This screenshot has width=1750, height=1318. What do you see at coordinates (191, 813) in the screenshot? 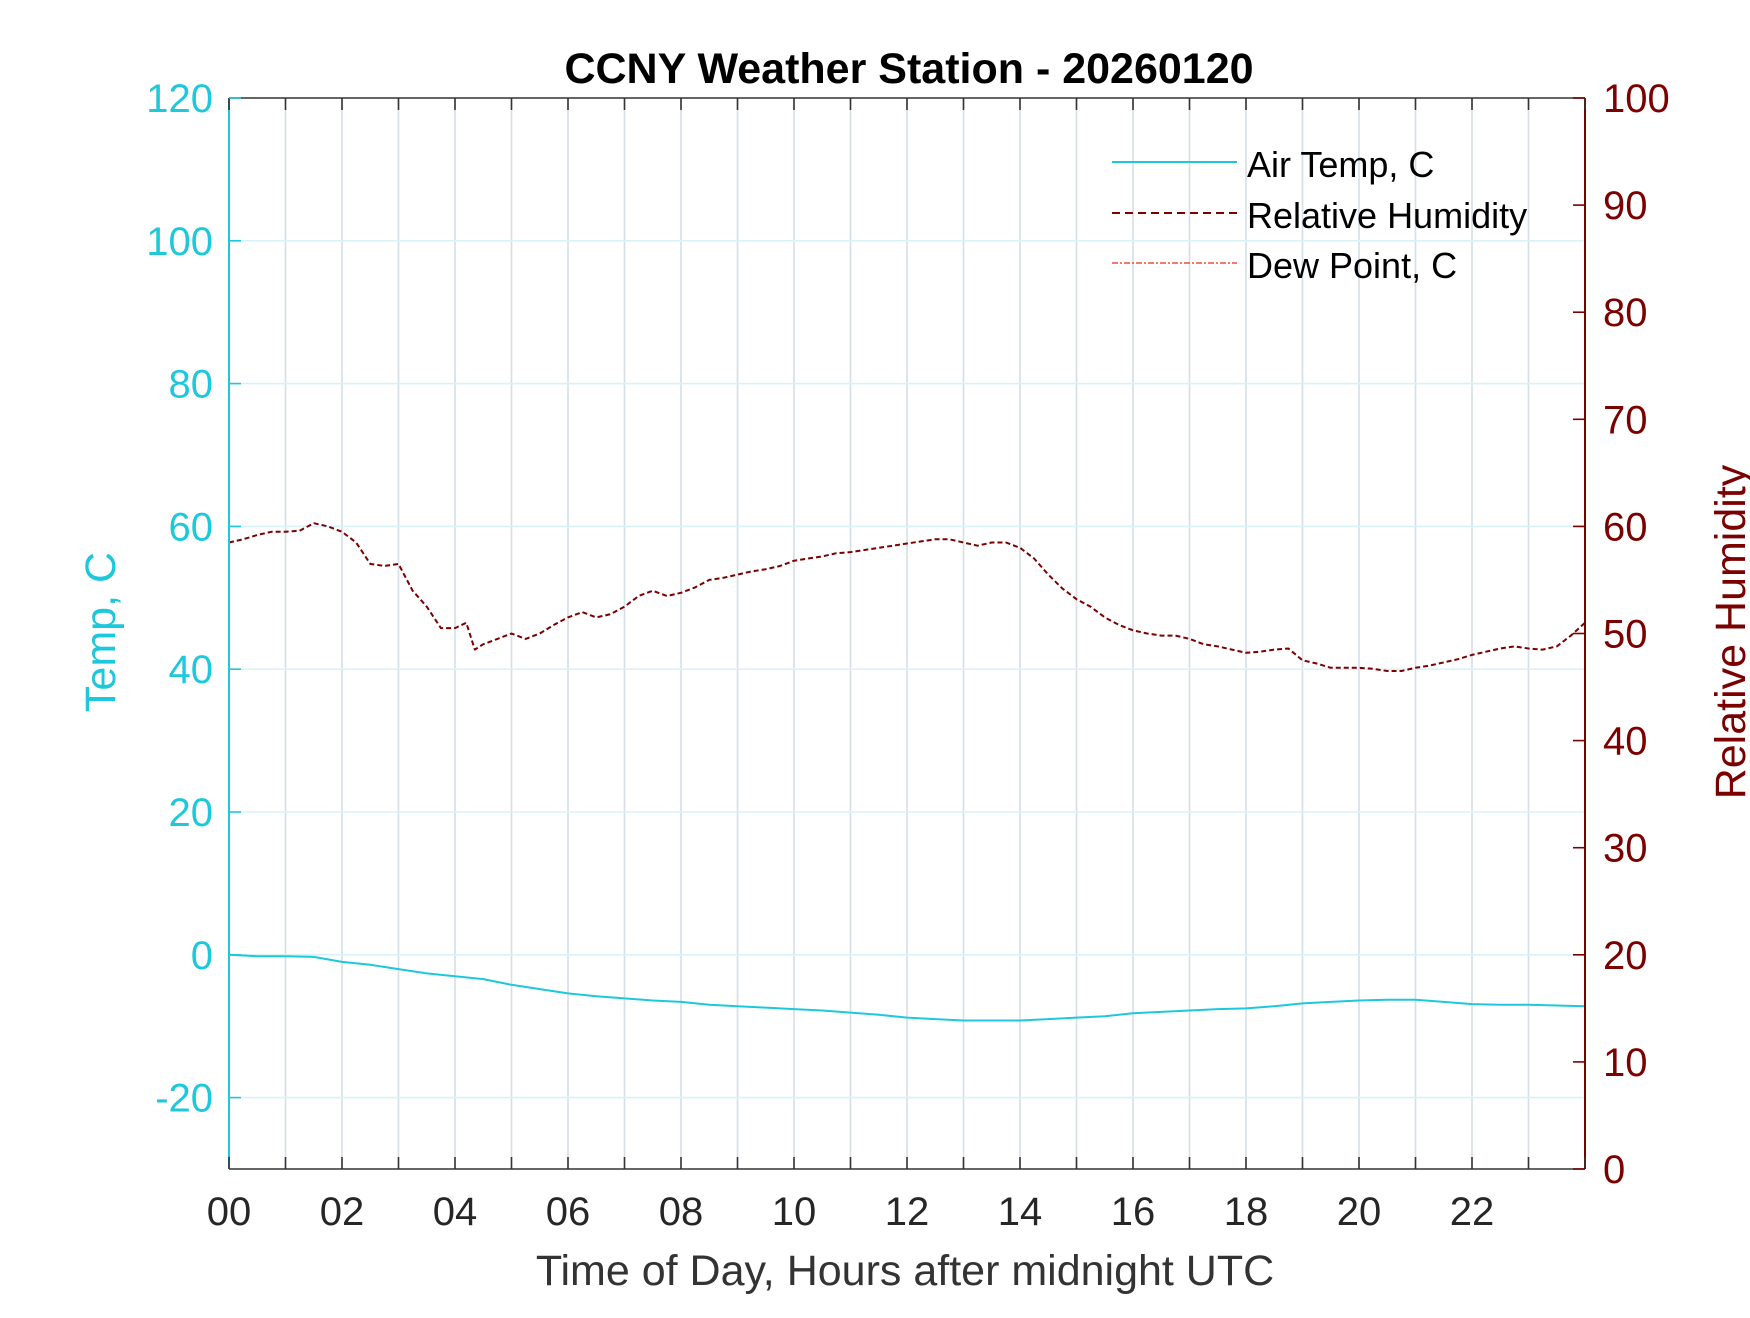
I see `y-left-tick-label: 20` at bounding box center [191, 813].